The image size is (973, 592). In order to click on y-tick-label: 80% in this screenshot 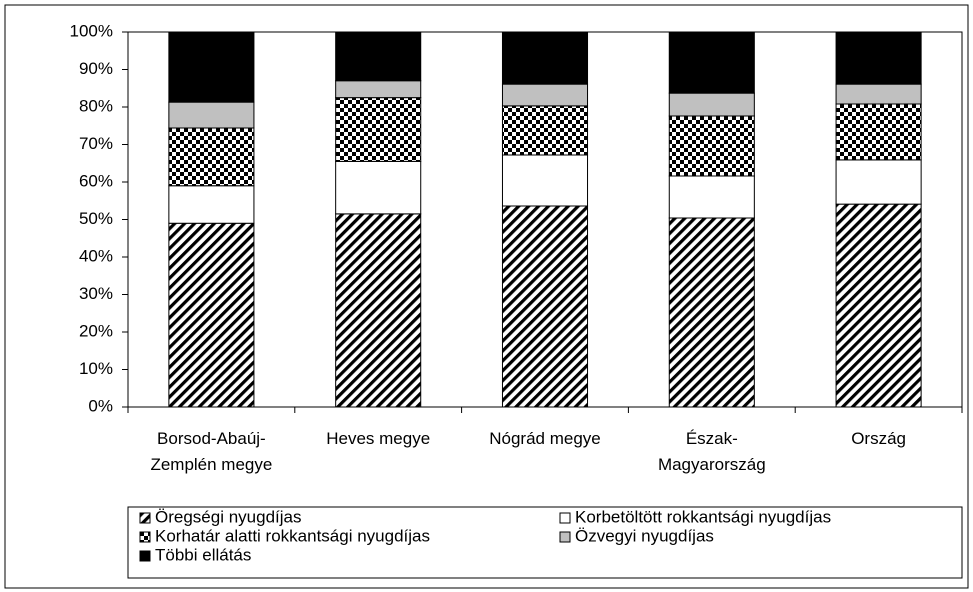, I will do `click(96, 105)`.